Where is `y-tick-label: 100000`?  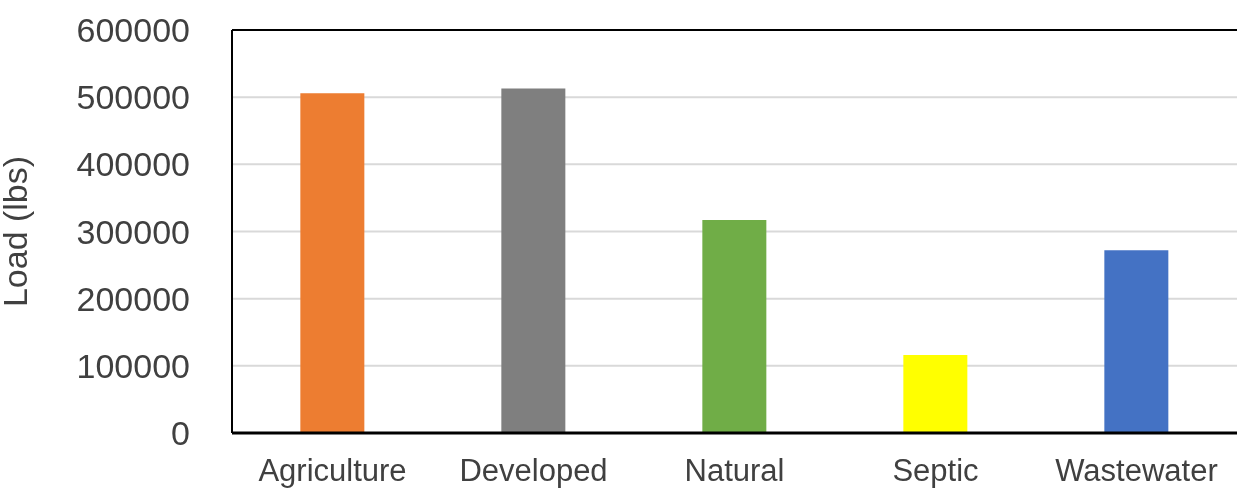
y-tick-label: 100000 is located at coordinates (133, 365).